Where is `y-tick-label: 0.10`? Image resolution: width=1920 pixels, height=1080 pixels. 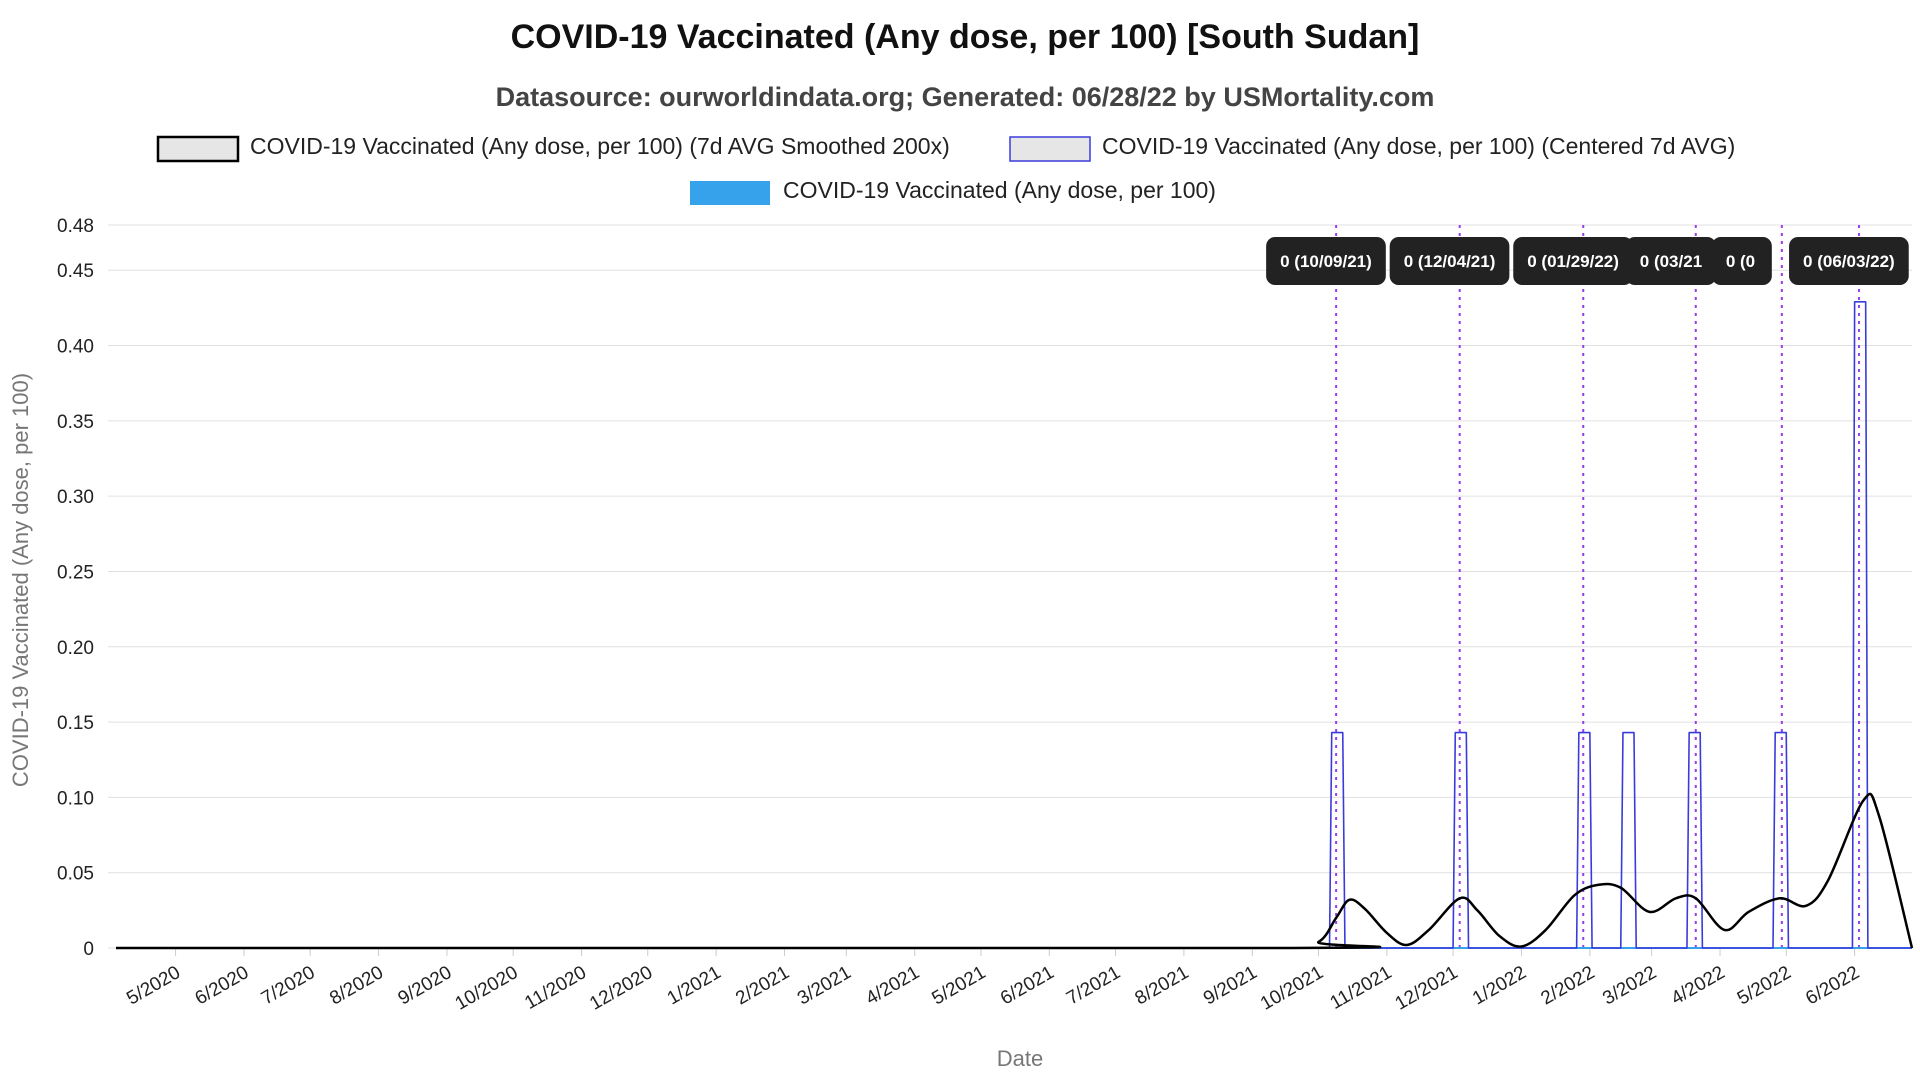 y-tick-label: 0.10 is located at coordinates (75, 798).